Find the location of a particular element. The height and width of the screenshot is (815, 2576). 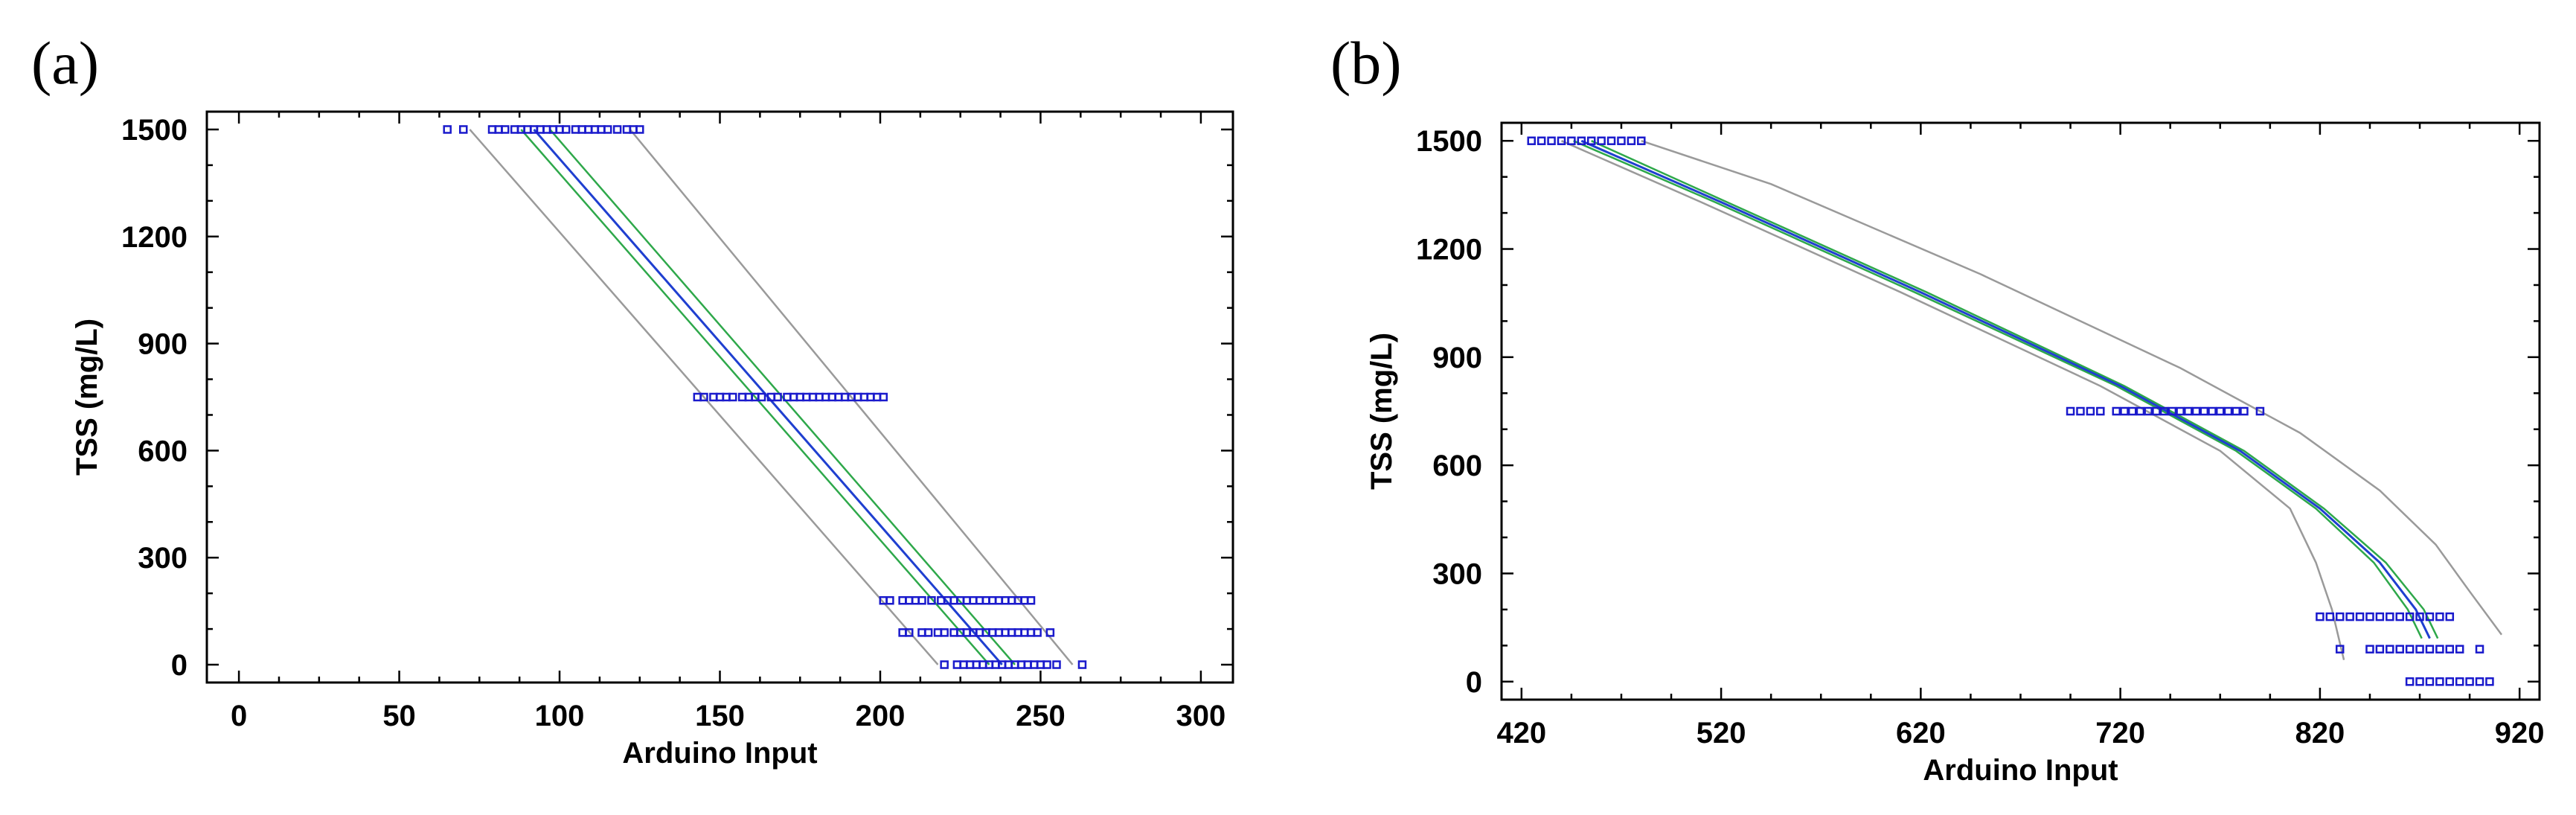

y-tick-label-a: 600 is located at coordinates (163, 451).